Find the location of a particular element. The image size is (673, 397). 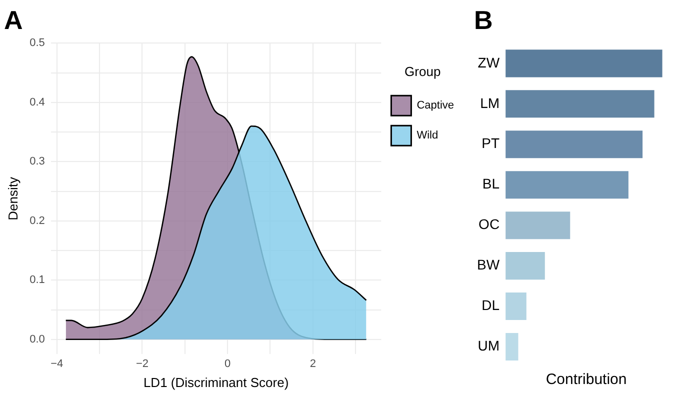

y-tick-label: ZW is located at coordinates (489, 62).